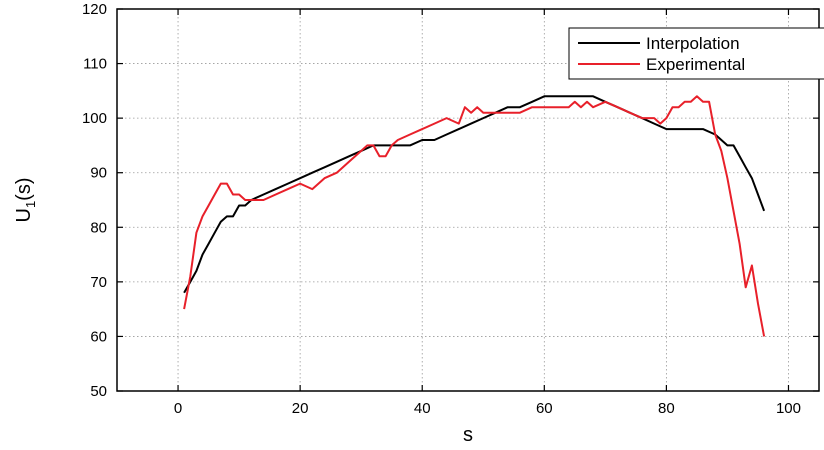 This screenshot has width=824, height=450. What do you see at coordinates (24, 215) in the screenshot?
I see `y-axis-title-main: U` at bounding box center [24, 215].